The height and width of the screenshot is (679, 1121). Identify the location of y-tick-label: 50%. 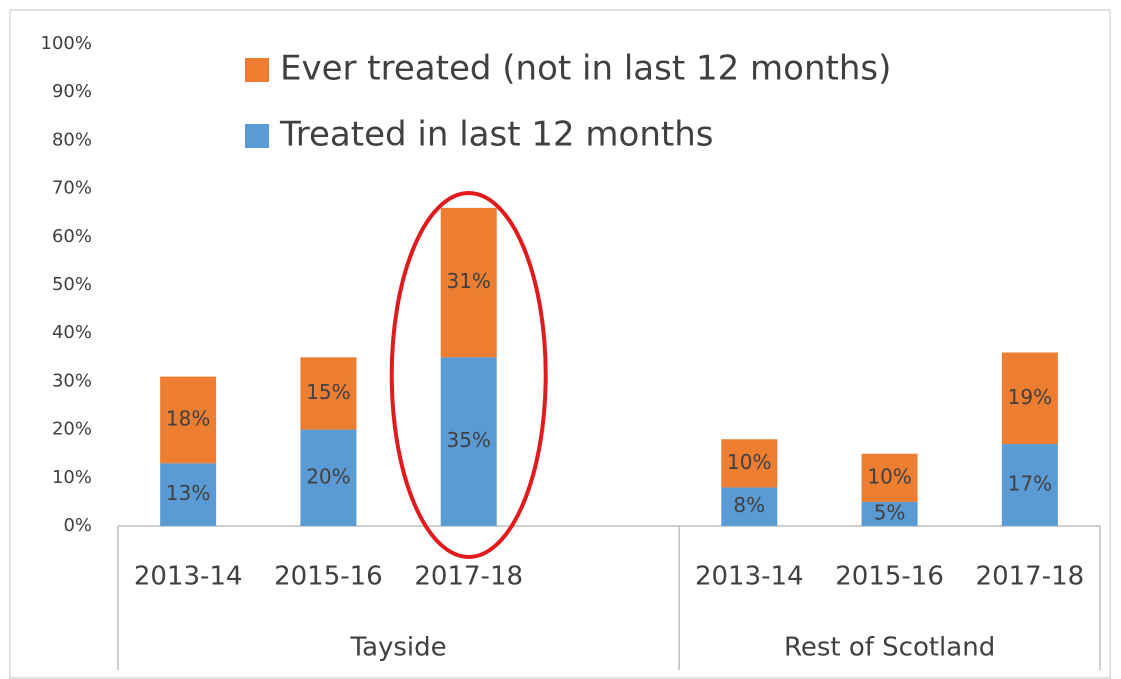
(72, 284).